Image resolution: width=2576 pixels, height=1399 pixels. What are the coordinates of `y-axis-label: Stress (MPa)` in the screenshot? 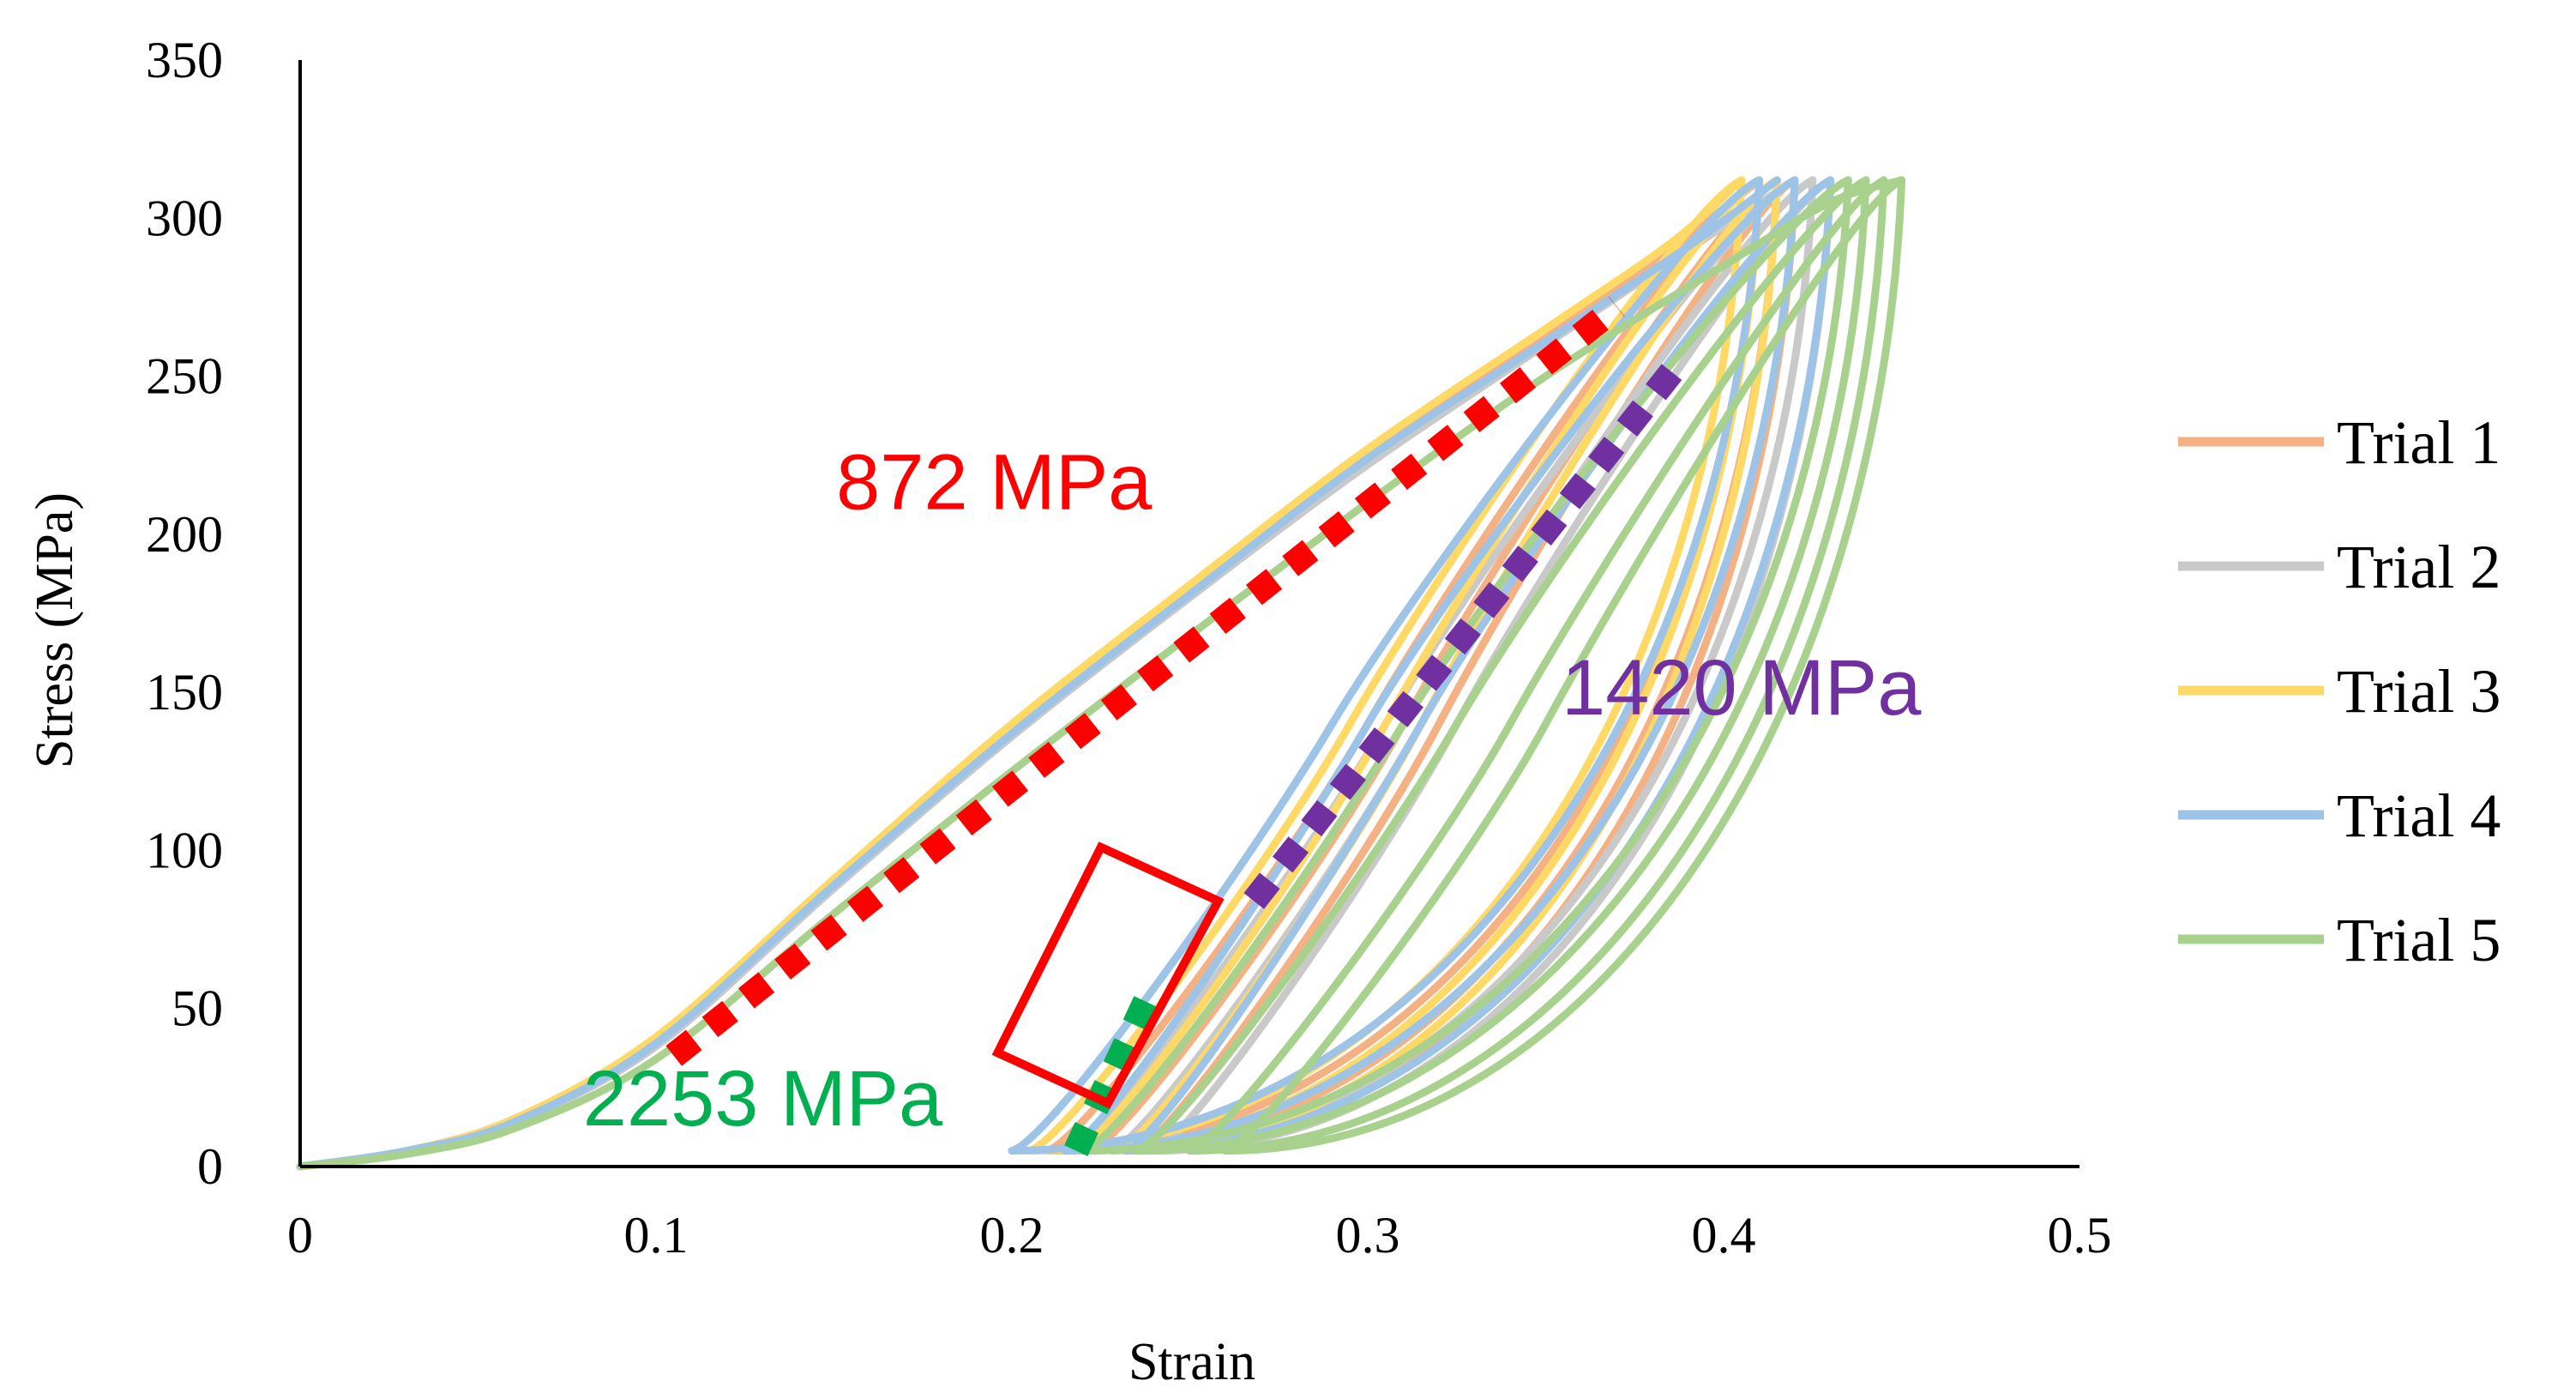 It's located at (55, 630).